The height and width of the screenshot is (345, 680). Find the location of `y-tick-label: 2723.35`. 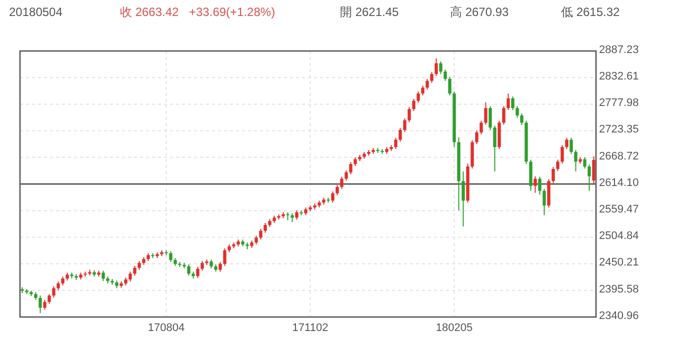

y-tick-label: 2723.35 is located at coordinates (619, 130).